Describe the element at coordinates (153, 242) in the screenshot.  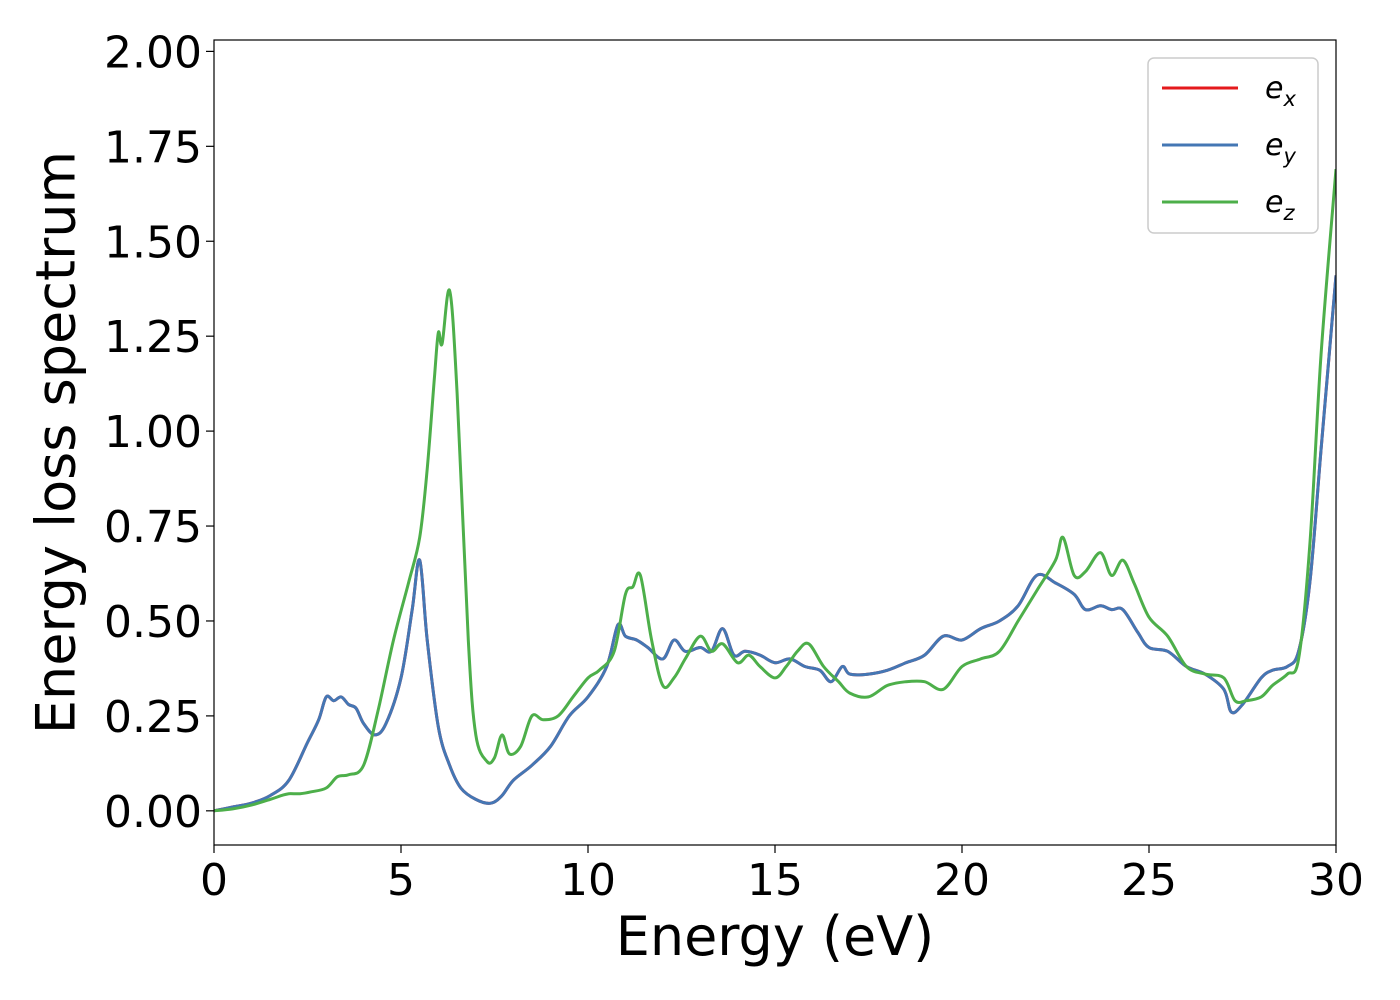
I see `y-tick-label: 1.50` at that location.